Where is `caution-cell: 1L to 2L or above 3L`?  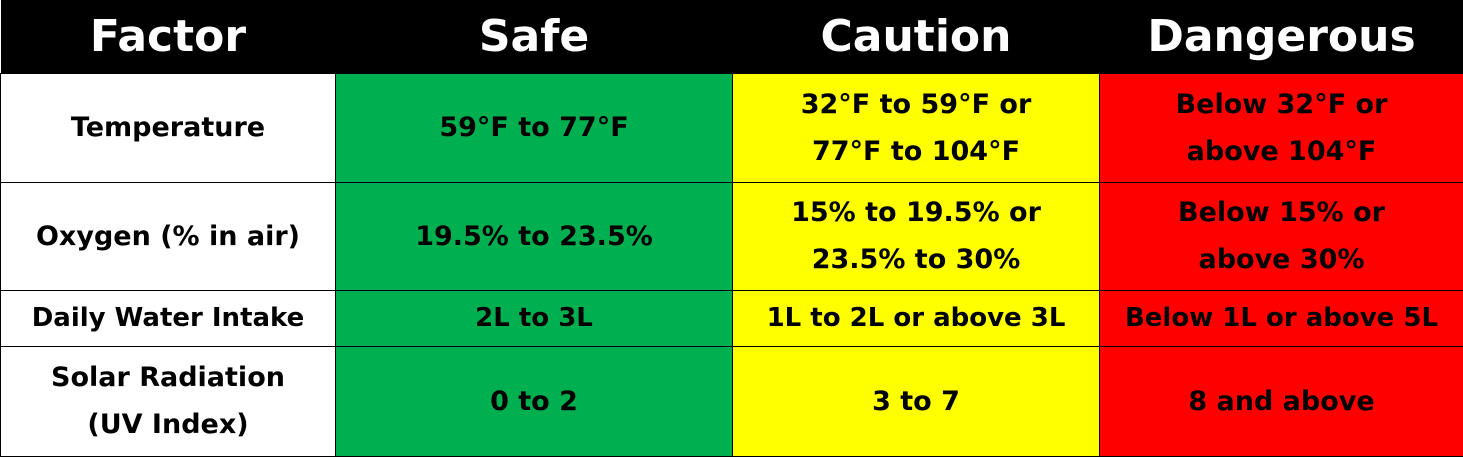
caution-cell: 1L to 2L or above 3L is located at coordinates (916, 318).